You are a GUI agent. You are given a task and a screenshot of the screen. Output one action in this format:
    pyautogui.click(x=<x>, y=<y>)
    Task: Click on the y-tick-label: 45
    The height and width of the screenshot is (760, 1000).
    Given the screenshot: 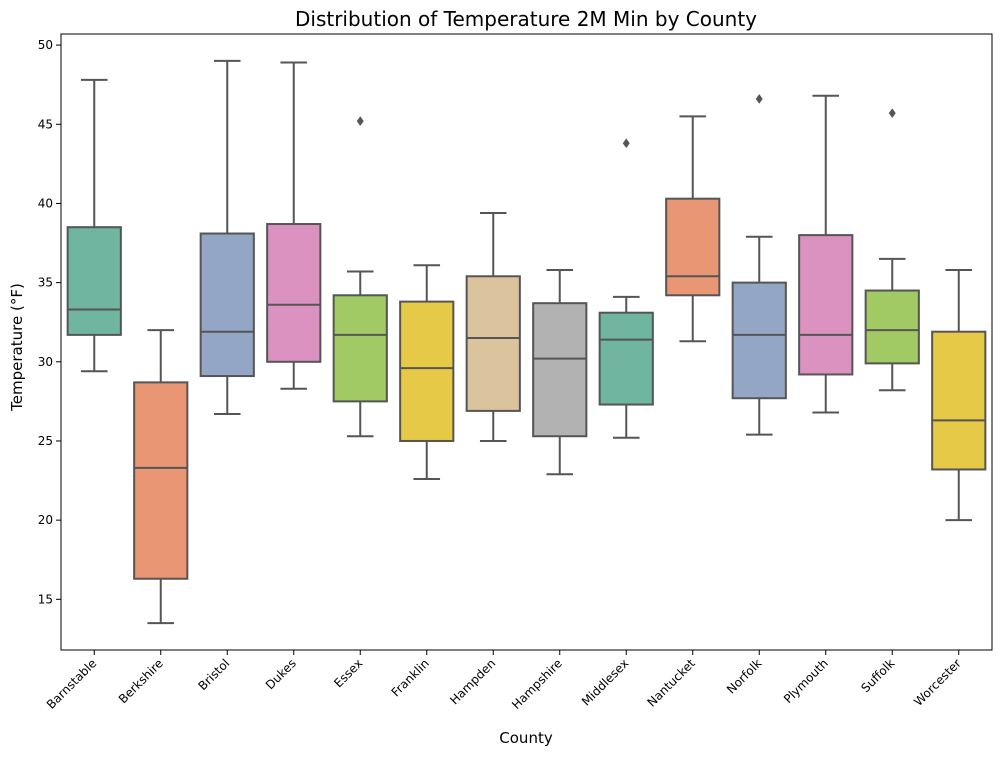 What is the action you would take?
    pyautogui.click(x=45, y=124)
    